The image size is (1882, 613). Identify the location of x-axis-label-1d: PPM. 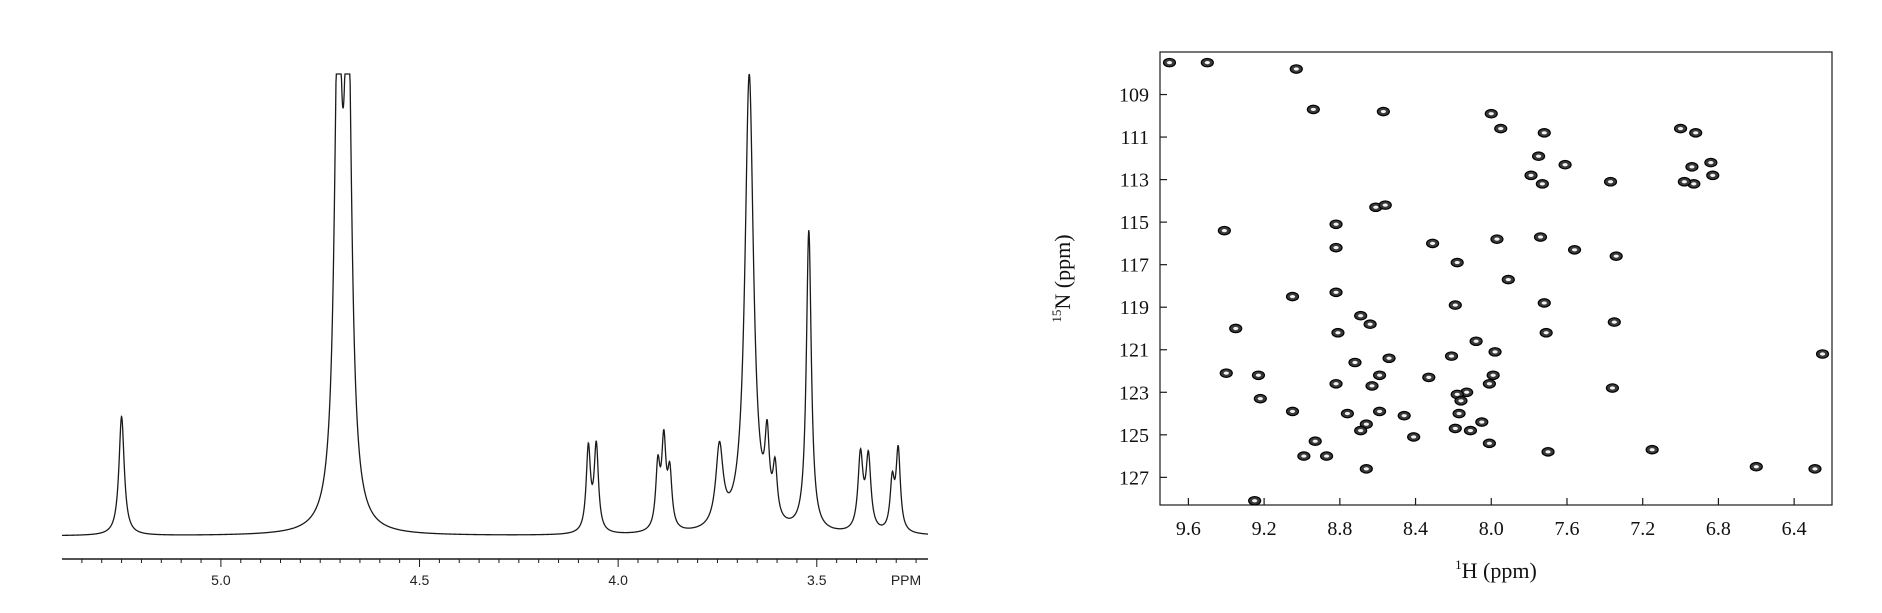
(906, 580).